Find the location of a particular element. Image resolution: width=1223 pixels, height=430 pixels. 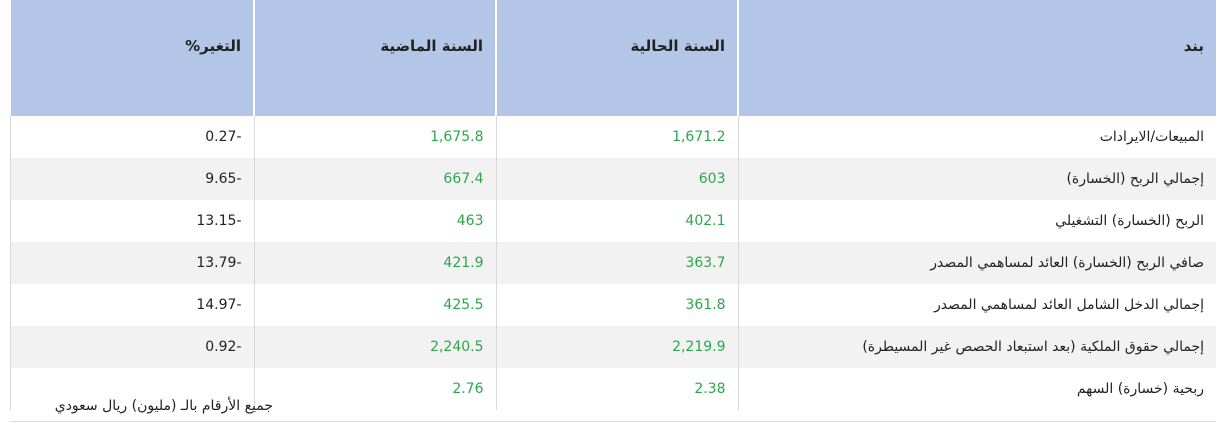

value-cell: 421.9 is located at coordinates (374, 263).